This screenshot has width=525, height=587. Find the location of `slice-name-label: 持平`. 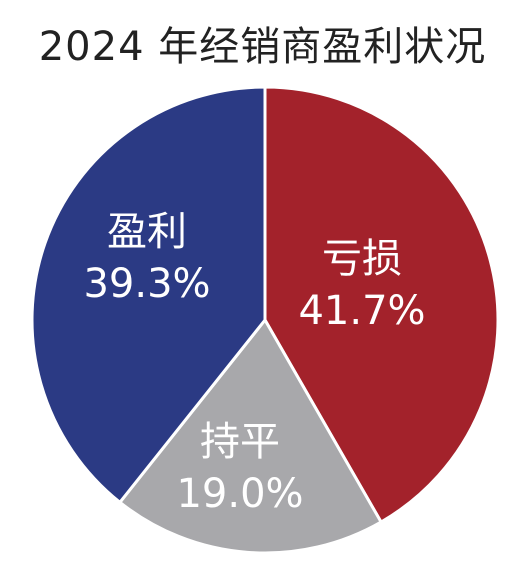

slice-name-label: 持平 is located at coordinates (240, 442).